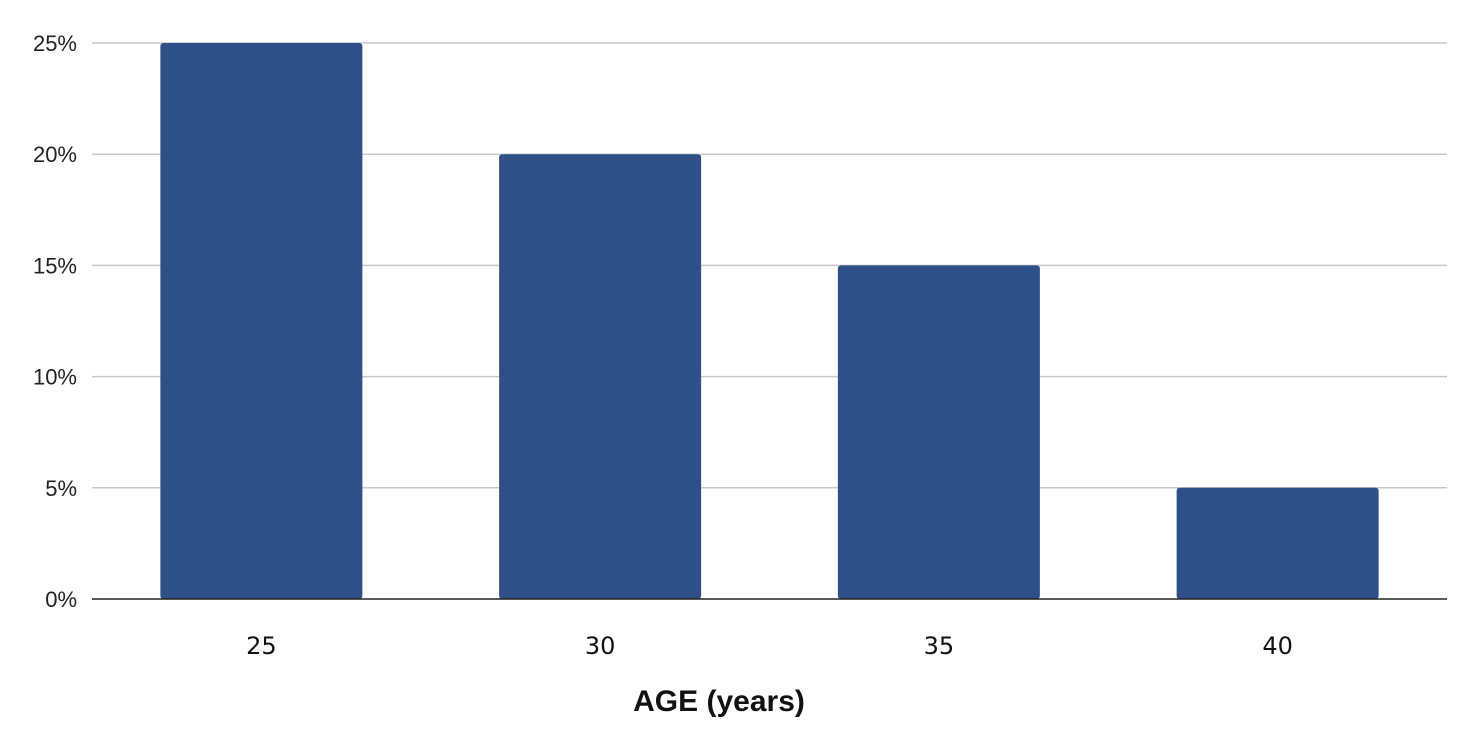  What do you see at coordinates (55, 377) in the screenshot?
I see `y-tick-label: 10%` at bounding box center [55, 377].